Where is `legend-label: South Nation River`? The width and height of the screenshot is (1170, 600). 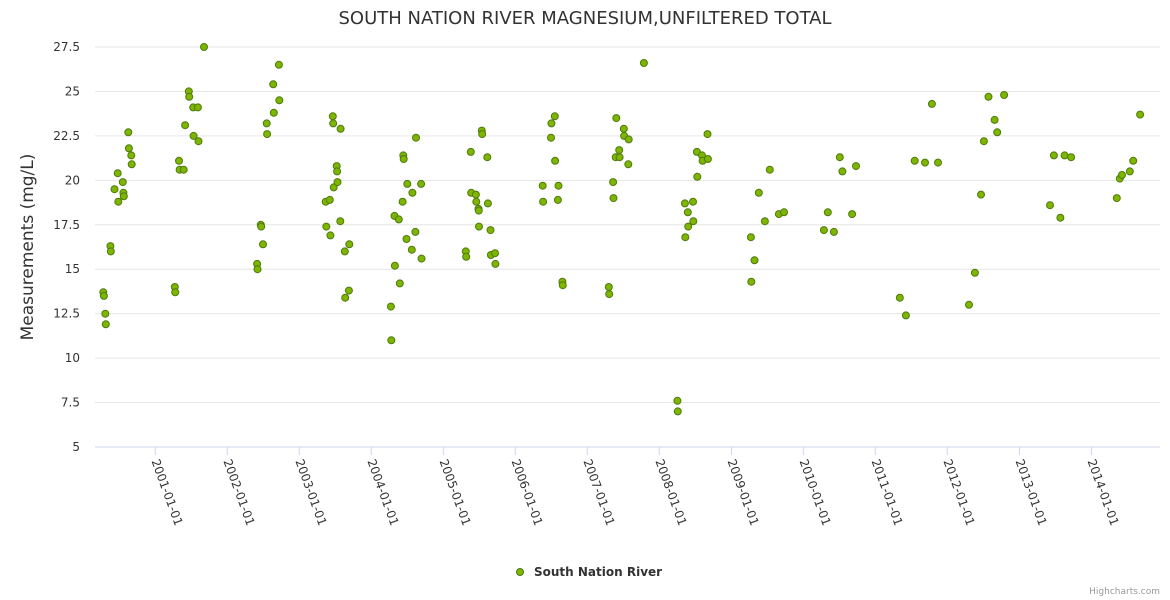
legend-label: South Nation River is located at coordinates (598, 572).